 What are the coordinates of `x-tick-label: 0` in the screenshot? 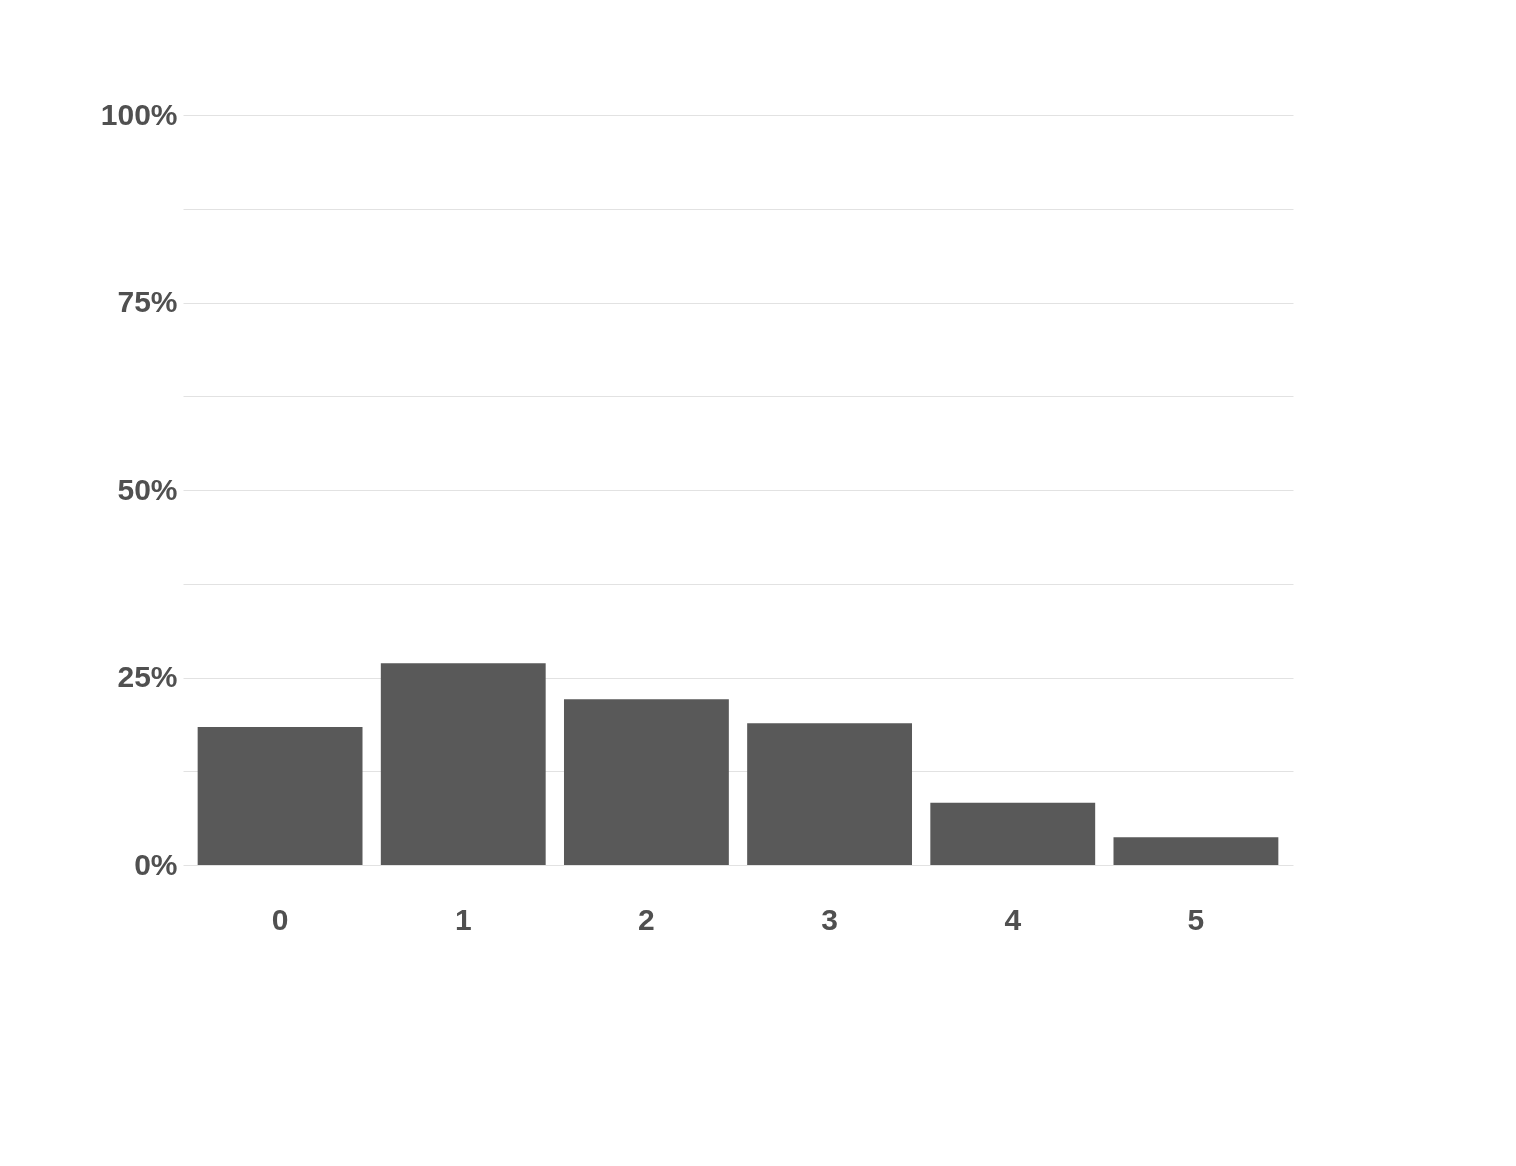 It's located at (280, 919).